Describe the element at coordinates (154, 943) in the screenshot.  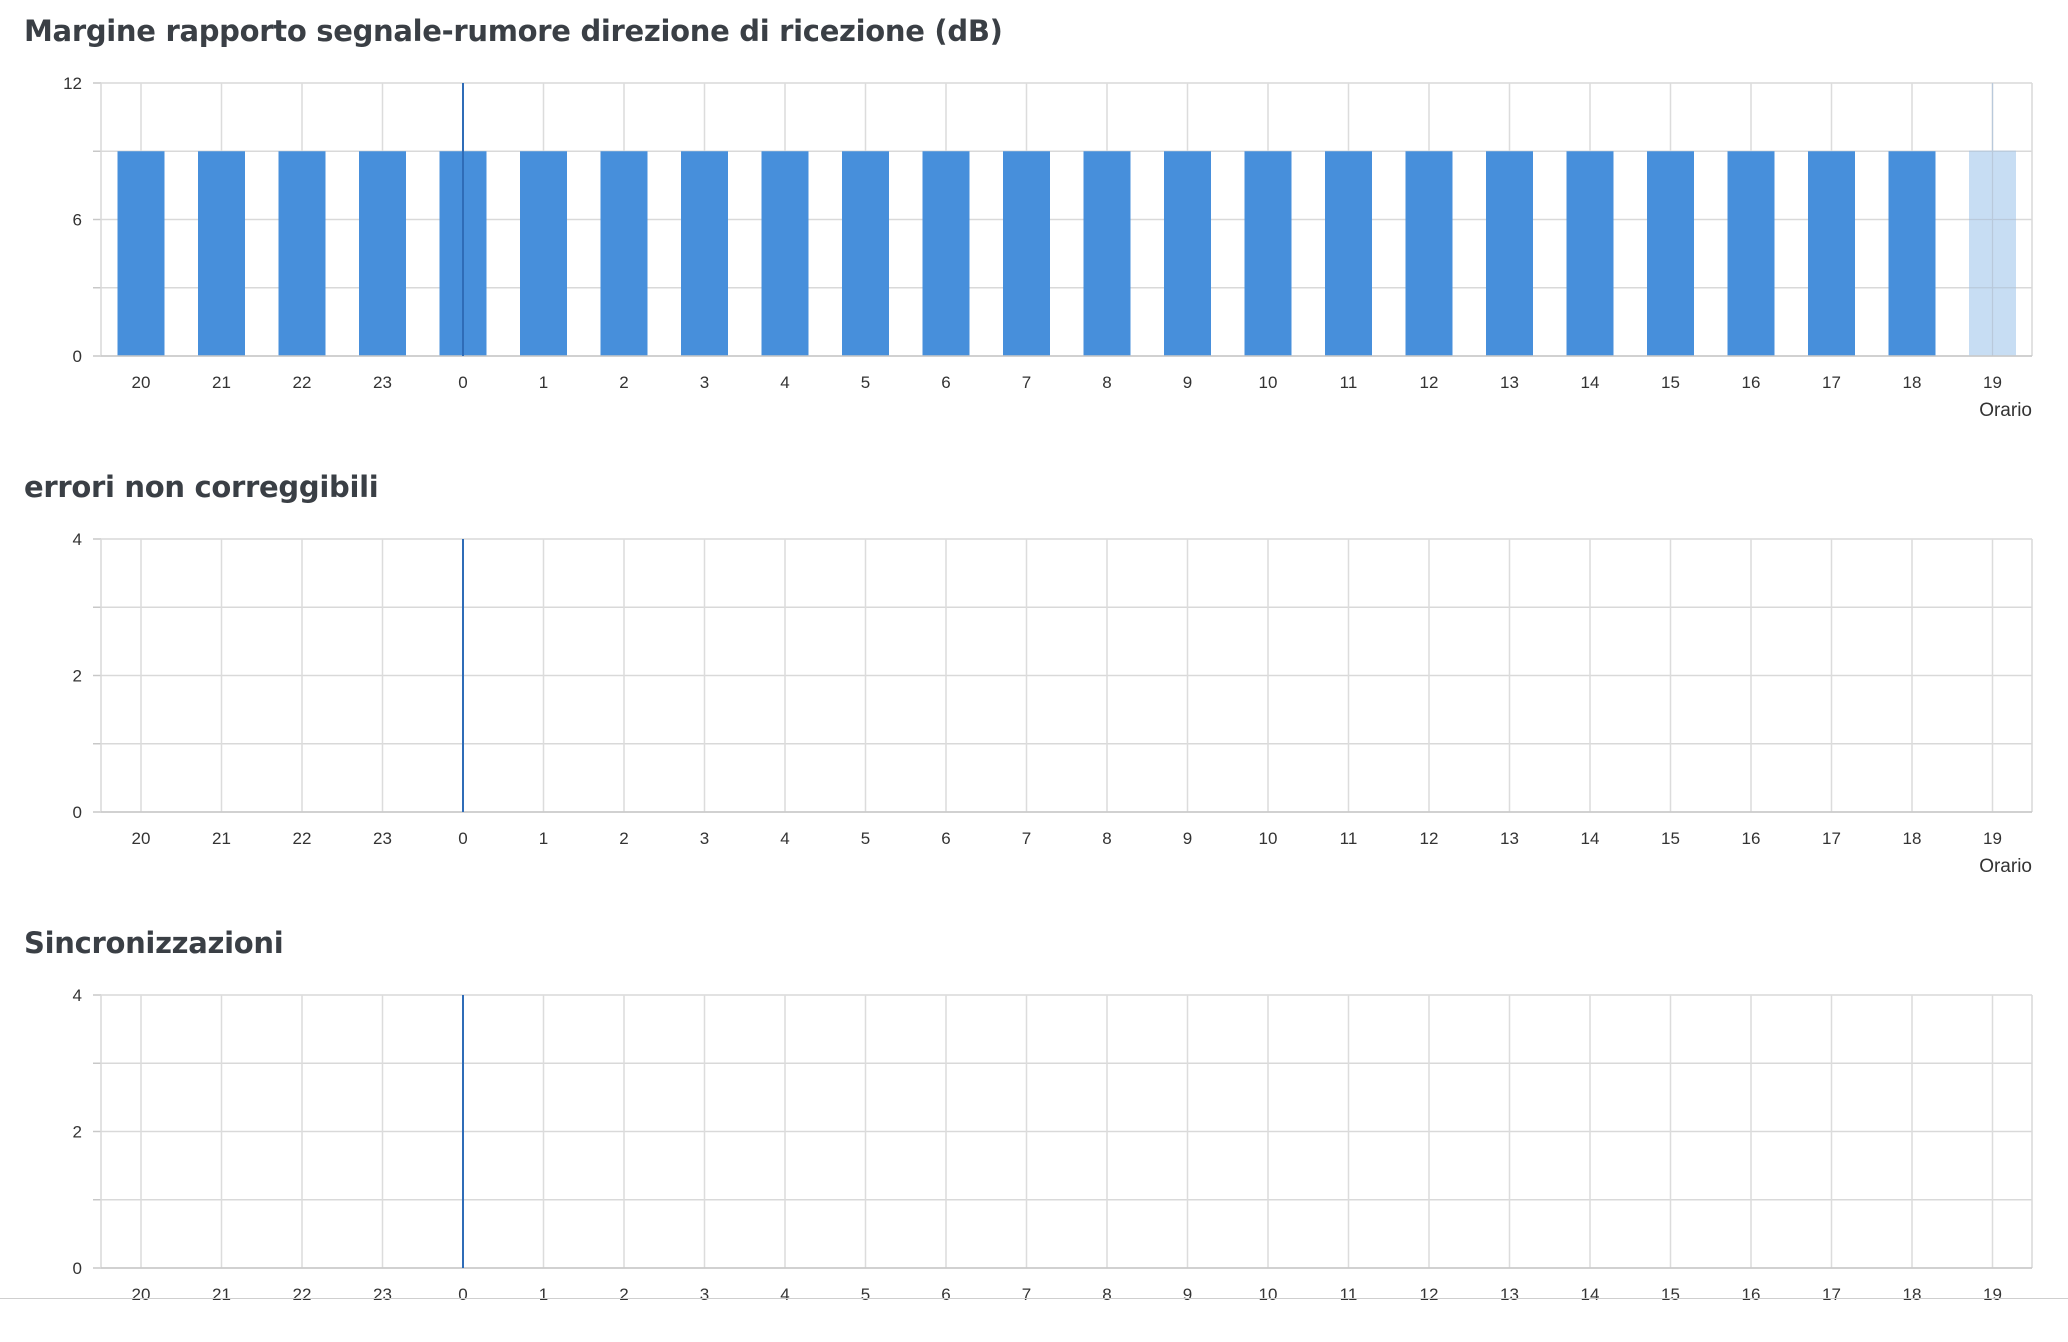
I see `chart-title: Sincronizzazioni` at that location.